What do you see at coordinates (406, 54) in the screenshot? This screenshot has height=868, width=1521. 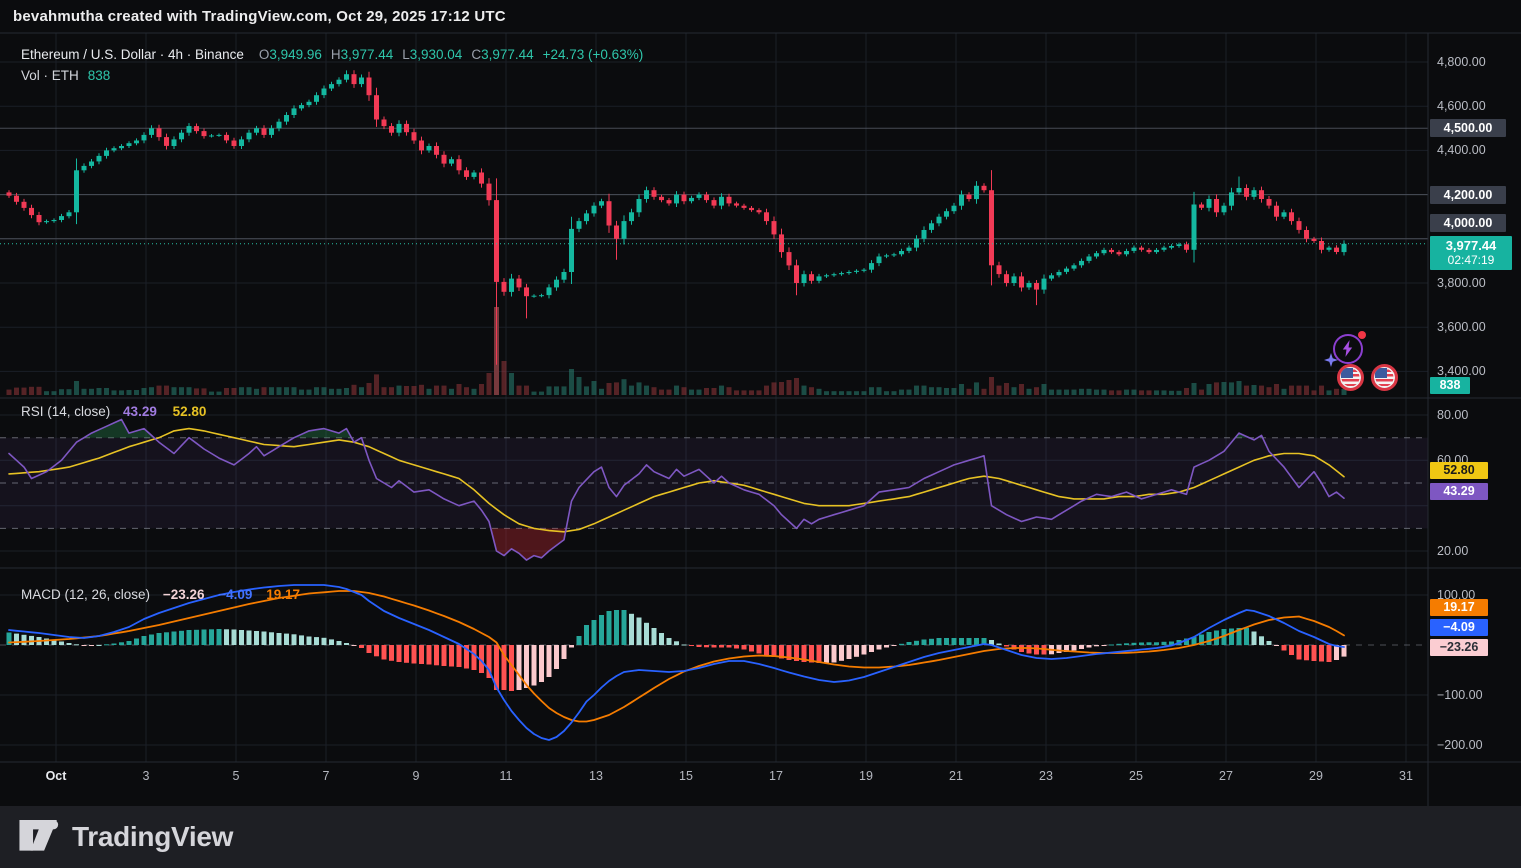 I see `low-label: L` at bounding box center [406, 54].